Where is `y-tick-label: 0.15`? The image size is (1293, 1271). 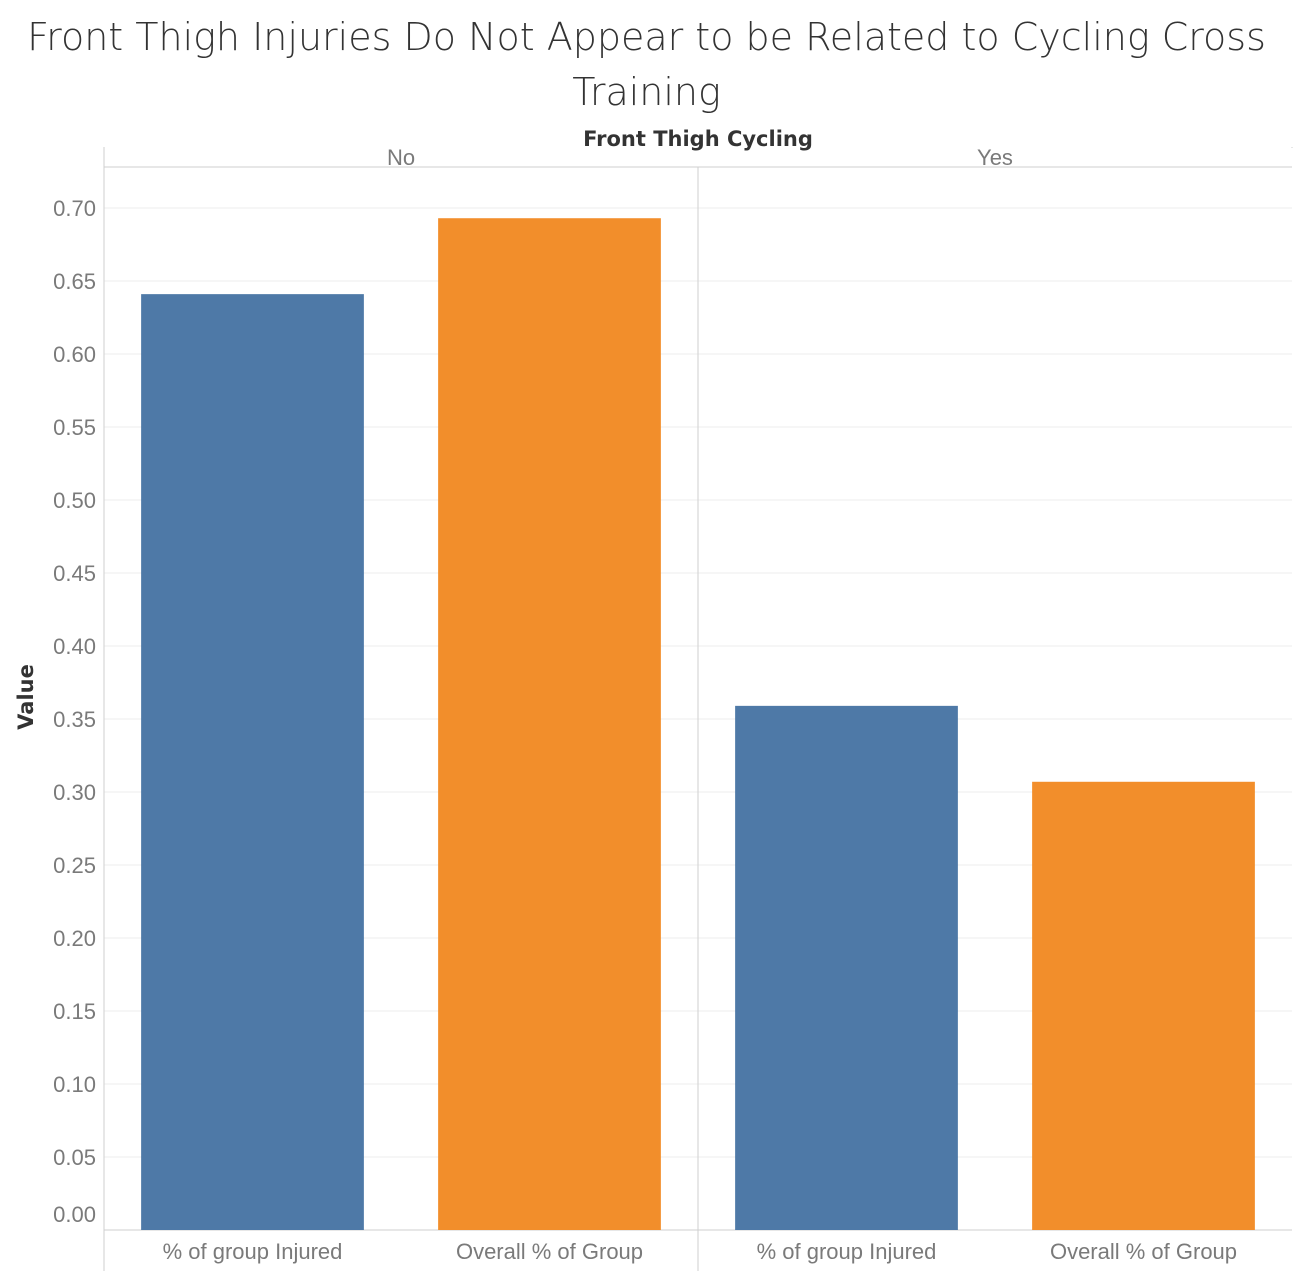
y-tick-label: 0.15 is located at coordinates (74, 1011).